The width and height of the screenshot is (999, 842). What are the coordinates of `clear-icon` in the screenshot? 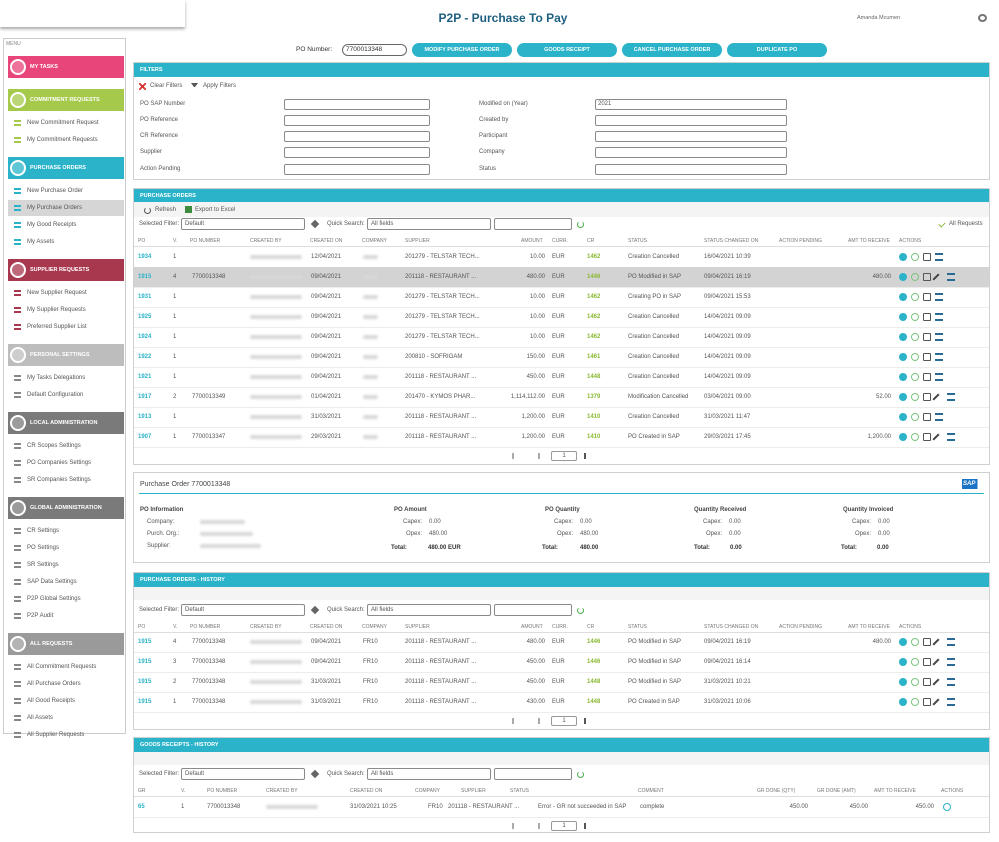 It's located at (142, 86).